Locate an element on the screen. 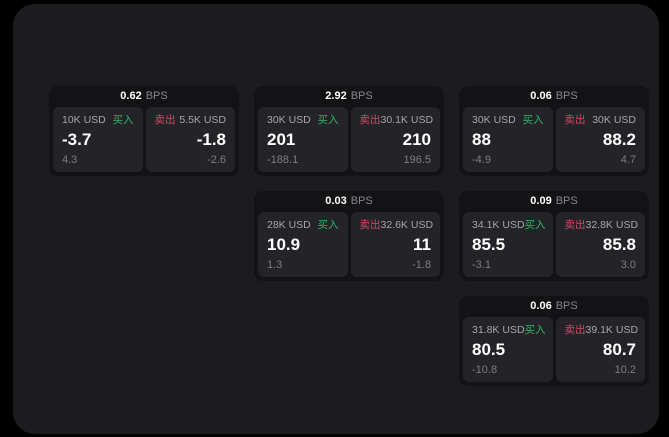 This screenshot has height=437, width=669. buy-price: 10.9 is located at coordinates (284, 244).